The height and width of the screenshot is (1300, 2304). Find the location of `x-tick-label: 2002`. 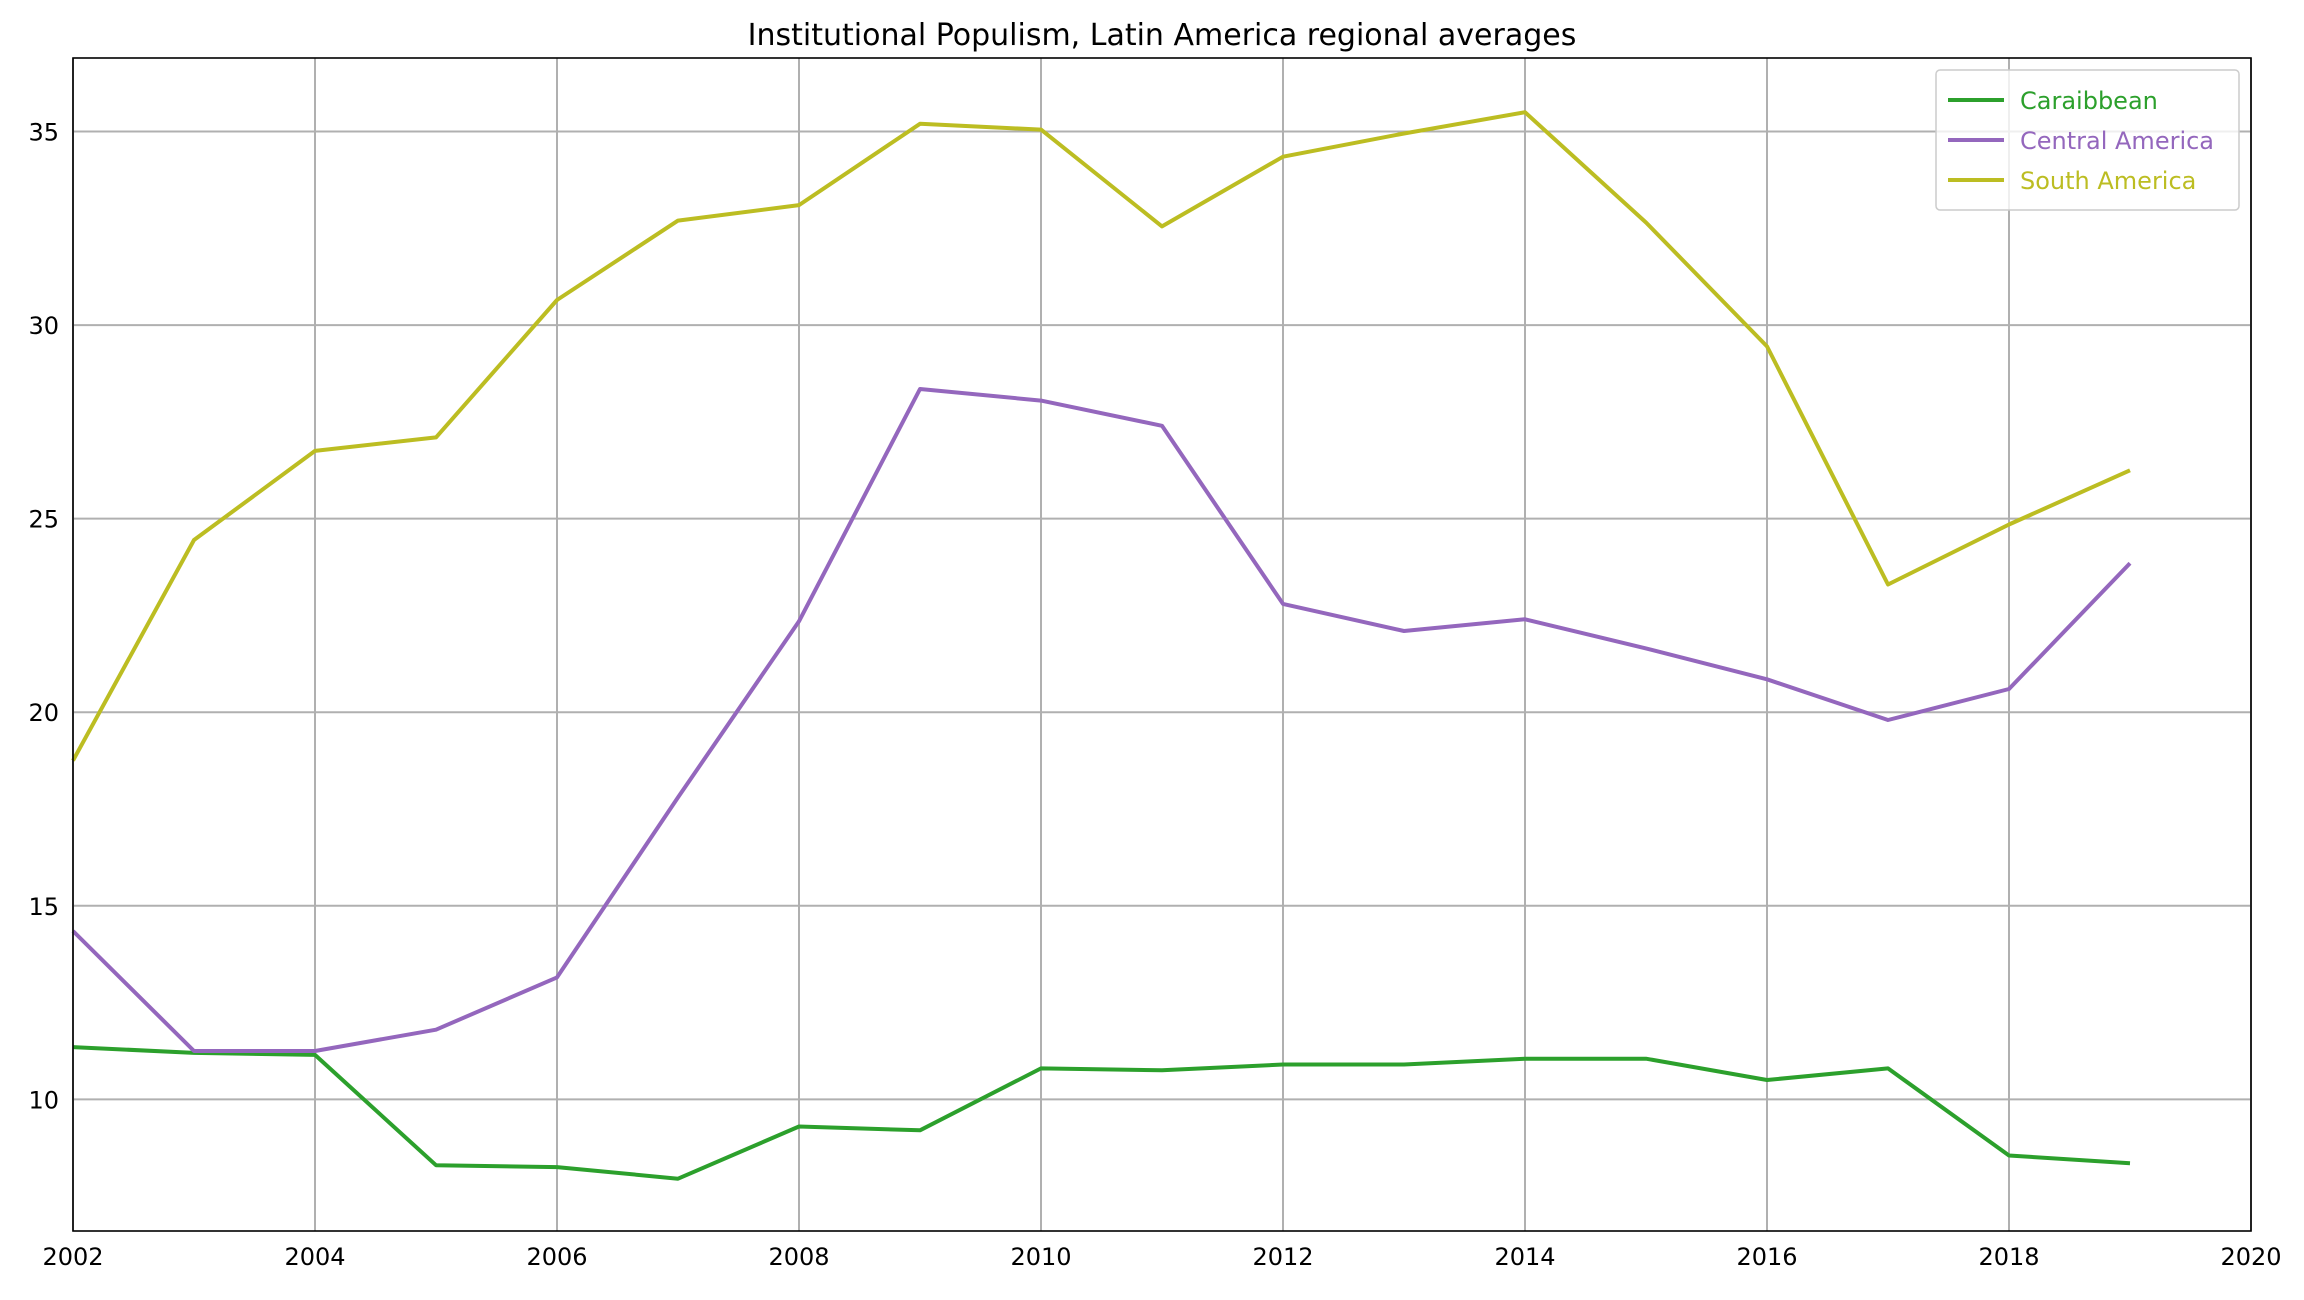

x-tick-label: 2002 is located at coordinates (72, 1257).